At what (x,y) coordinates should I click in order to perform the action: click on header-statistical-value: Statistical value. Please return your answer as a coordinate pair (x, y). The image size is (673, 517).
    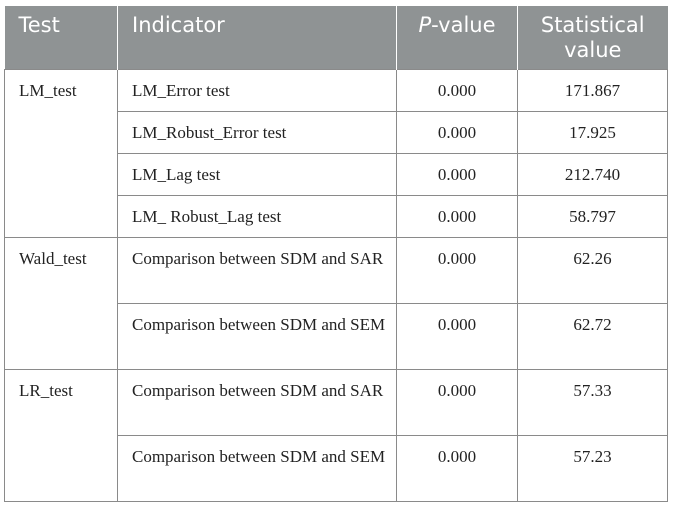
    Looking at the image, I should click on (592, 38).